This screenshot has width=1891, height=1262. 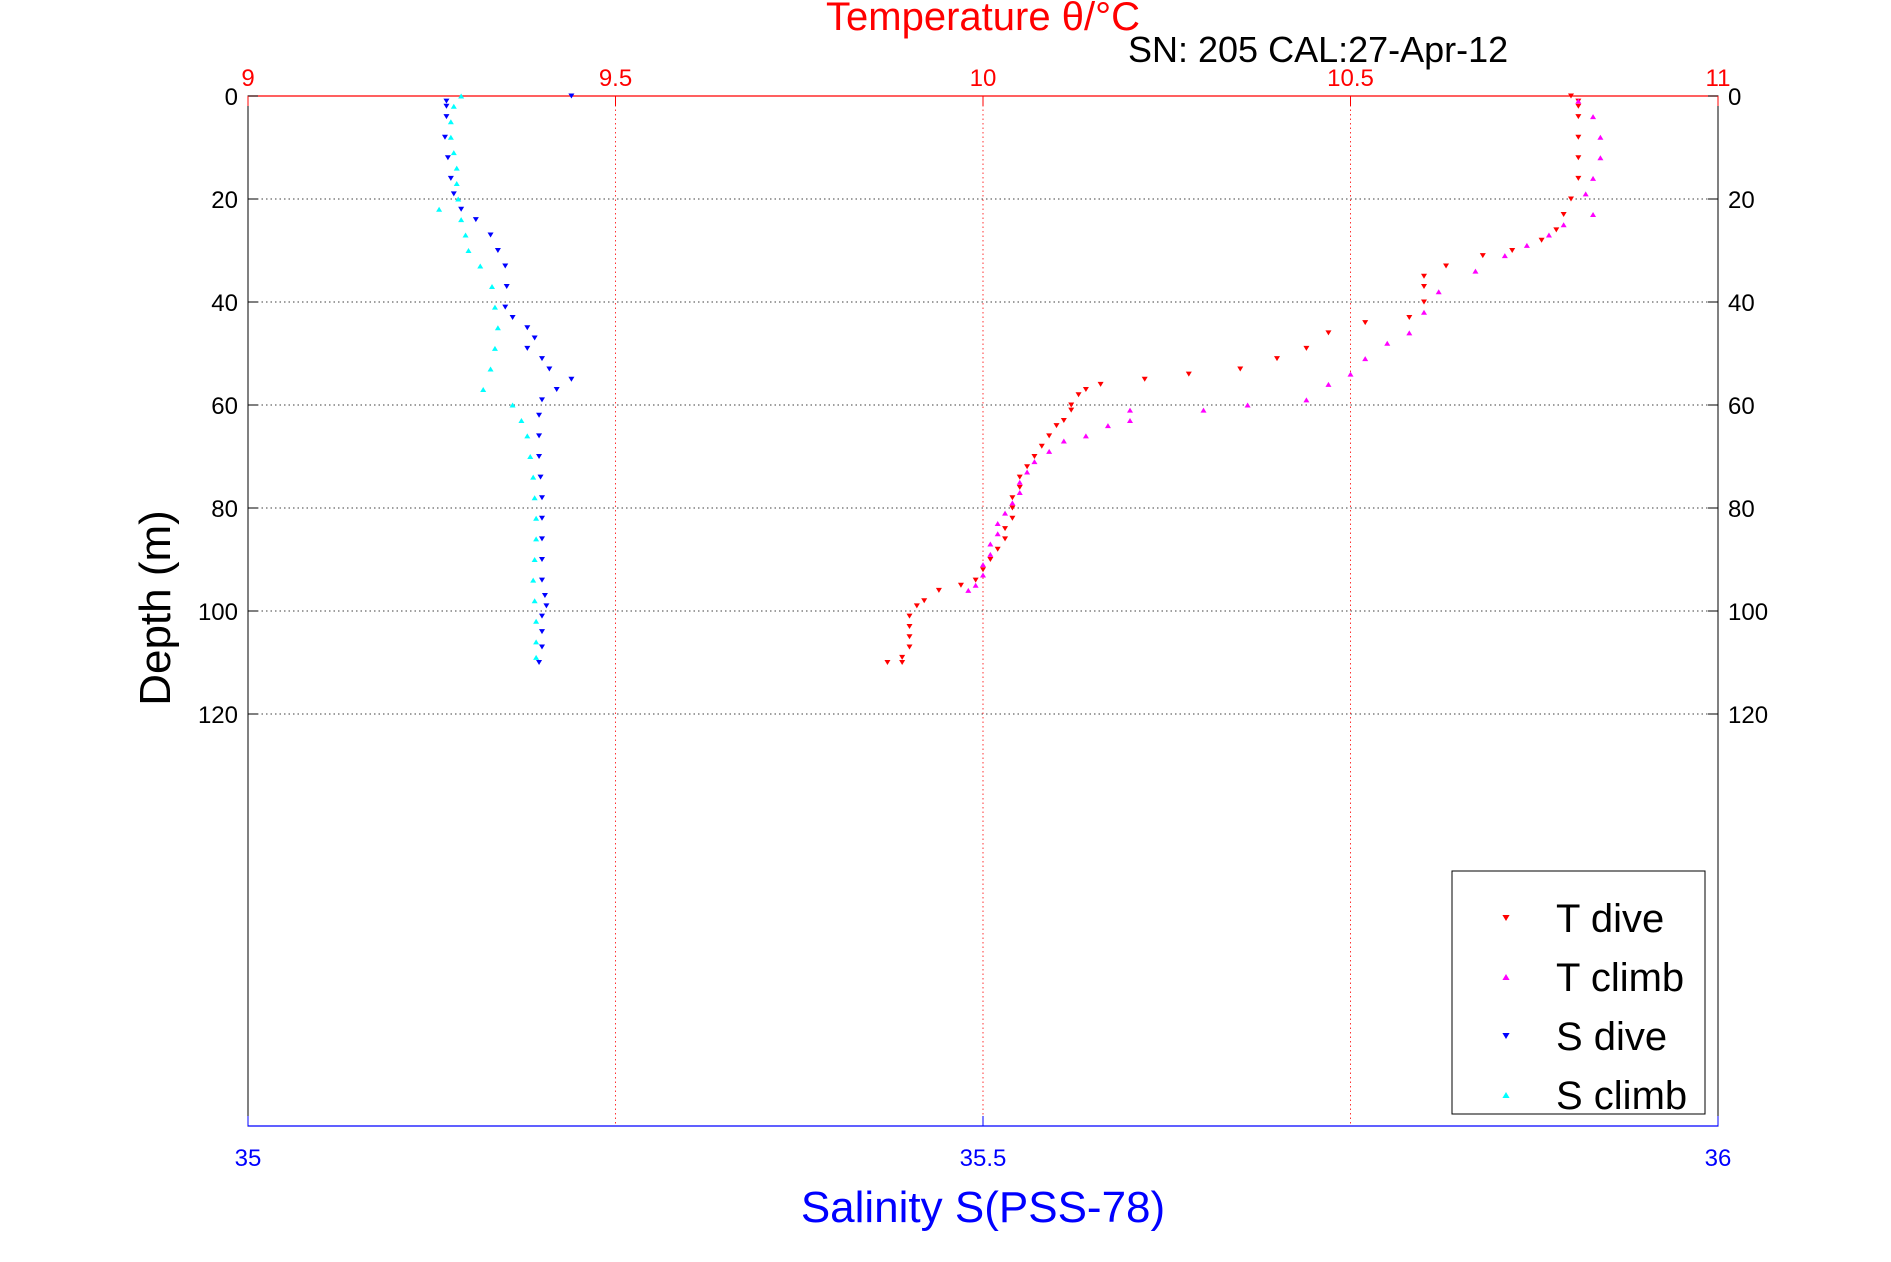 What do you see at coordinates (248, 1158) in the screenshot?
I see `salinity-tick-label: 35` at bounding box center [248, 1158].